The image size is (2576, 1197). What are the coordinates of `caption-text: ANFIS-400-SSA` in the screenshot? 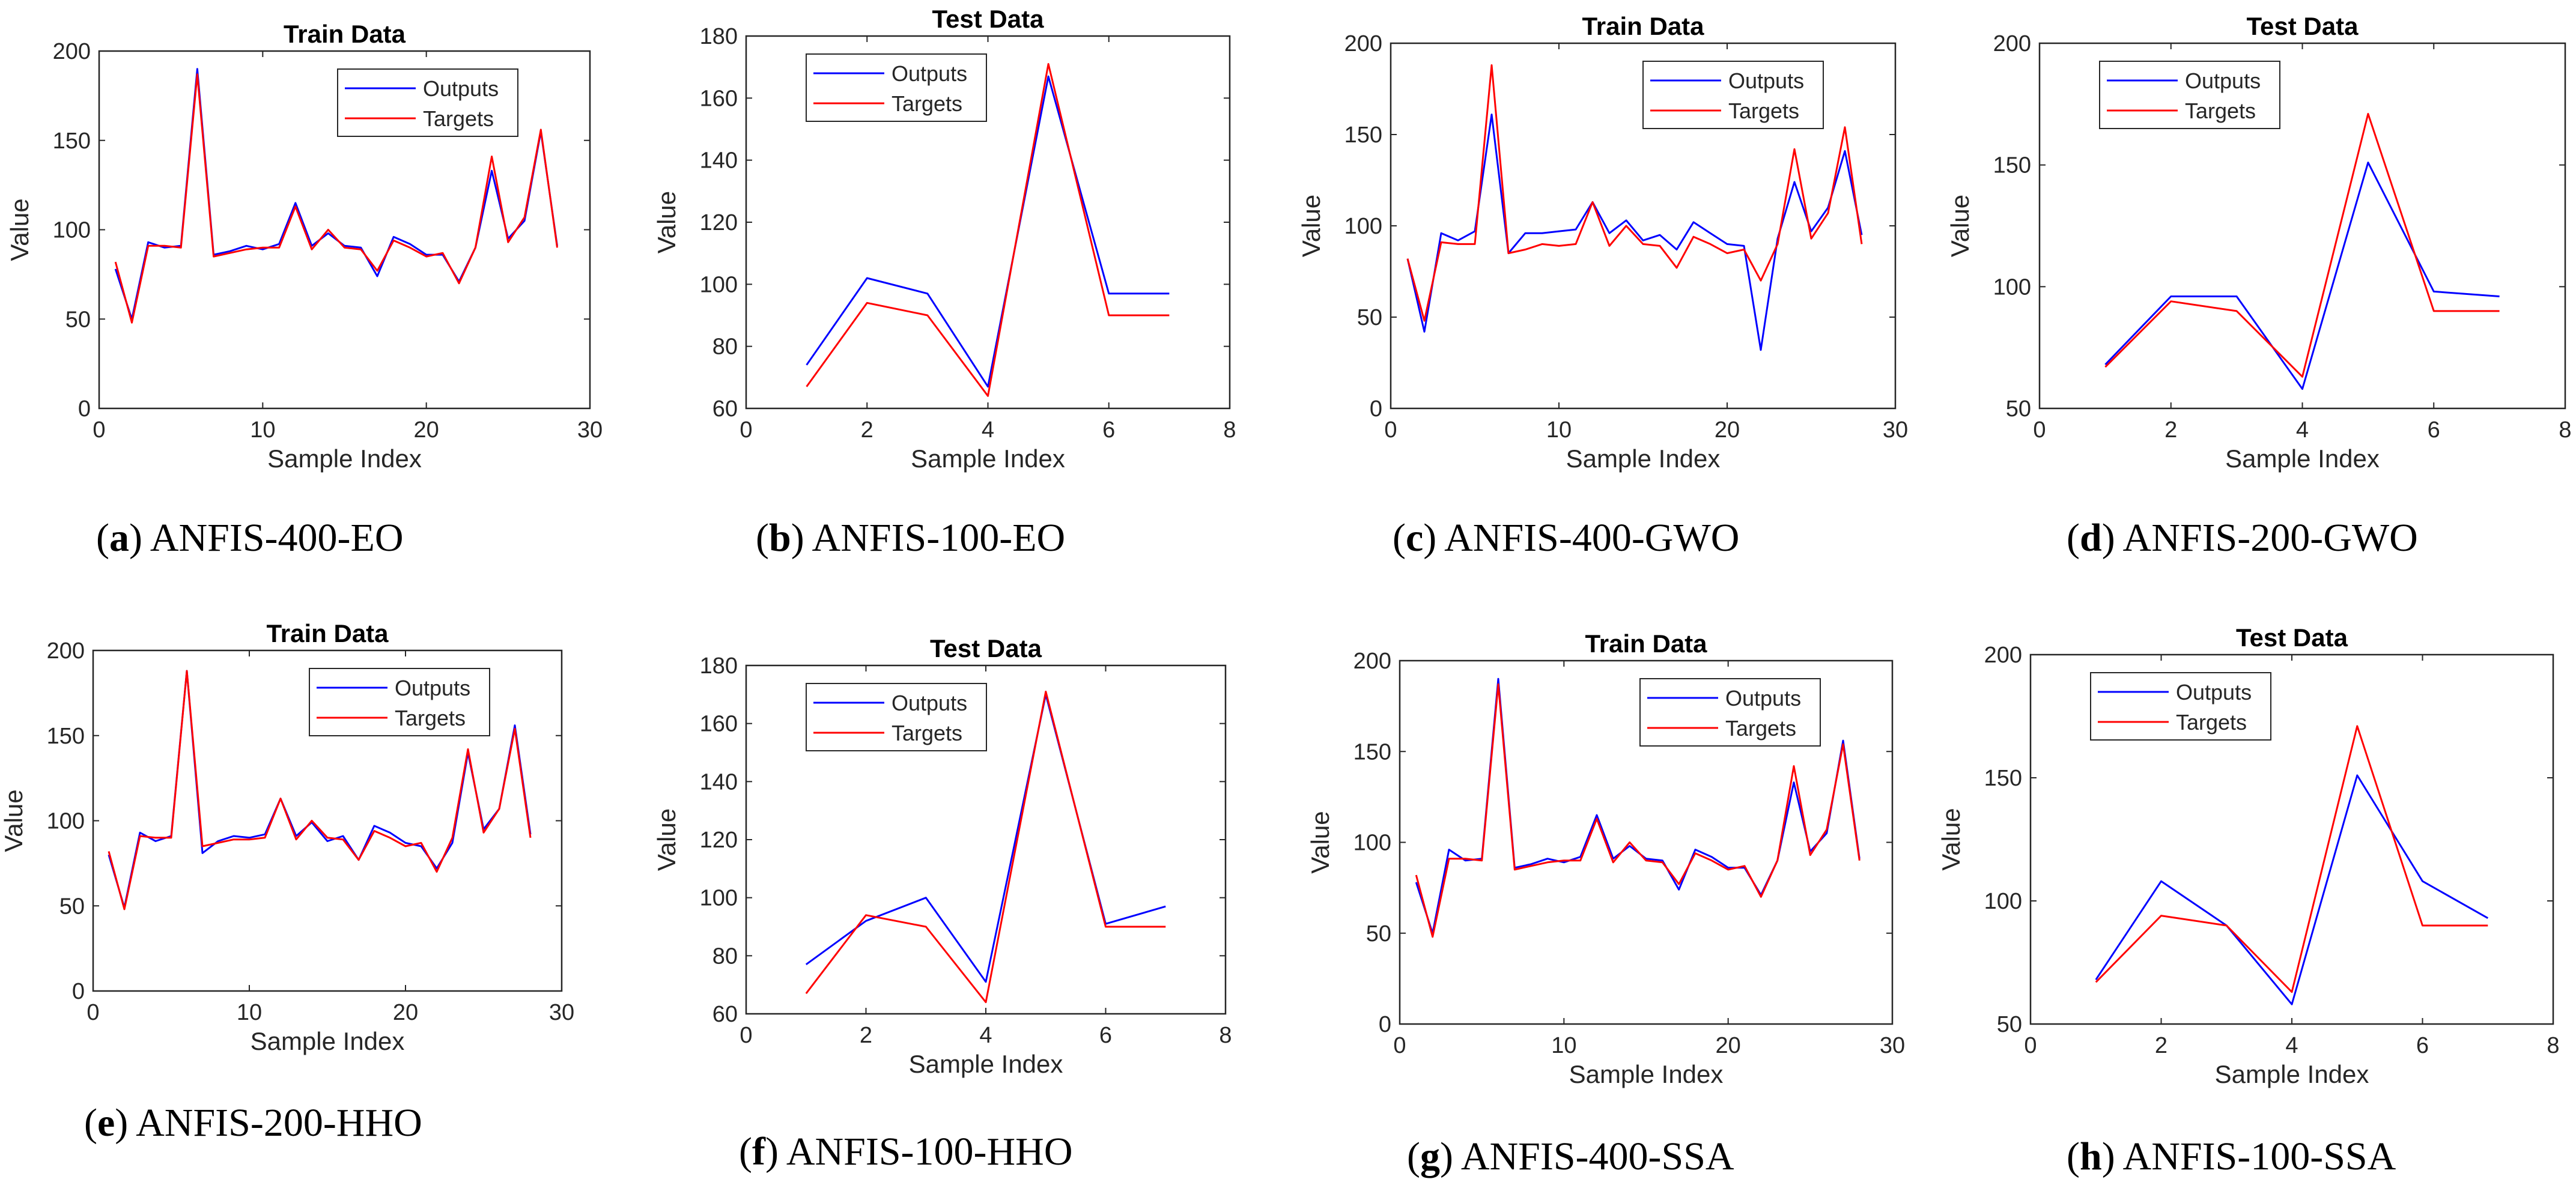 It's located at (1597, 1156).